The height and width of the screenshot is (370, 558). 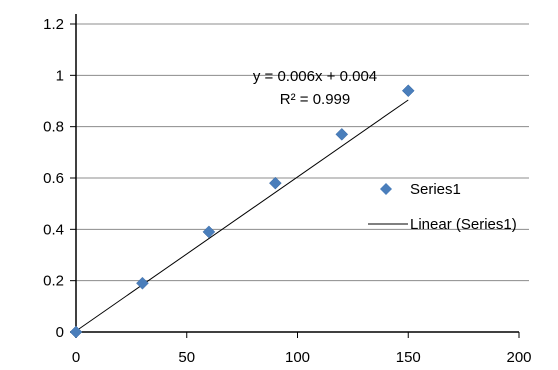 What do you see at coordinates (297, 357) in the screenshot?
I see `x-tick-label: 100` at bounding box center [297, 357].